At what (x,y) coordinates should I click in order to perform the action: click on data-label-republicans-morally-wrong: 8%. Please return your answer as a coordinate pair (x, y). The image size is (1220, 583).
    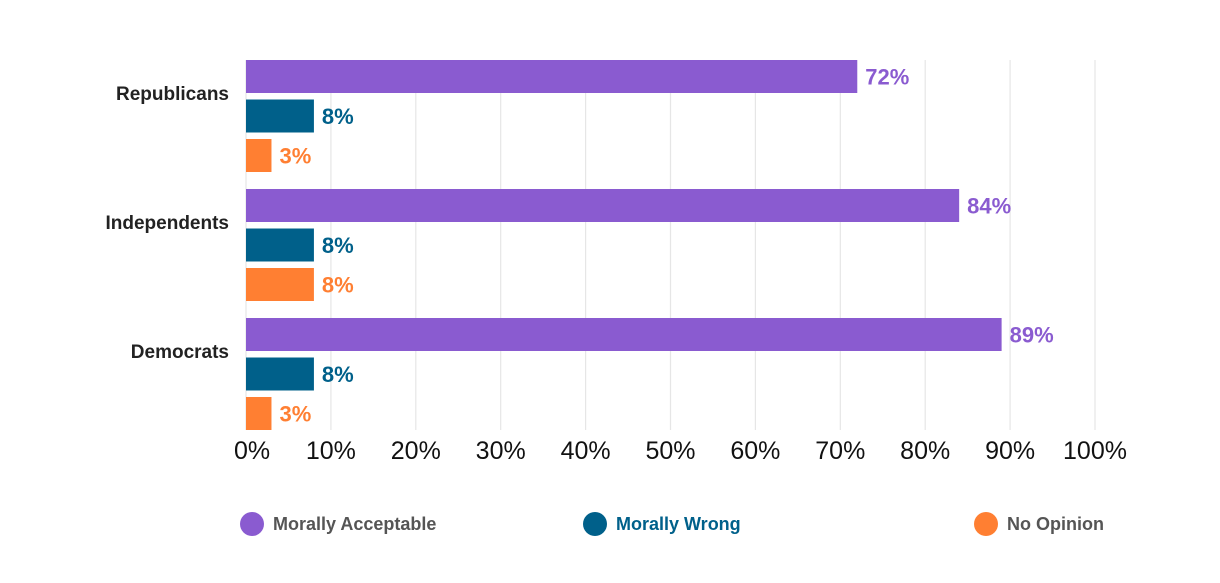
    Looking at the image, I should click on (338, 116).